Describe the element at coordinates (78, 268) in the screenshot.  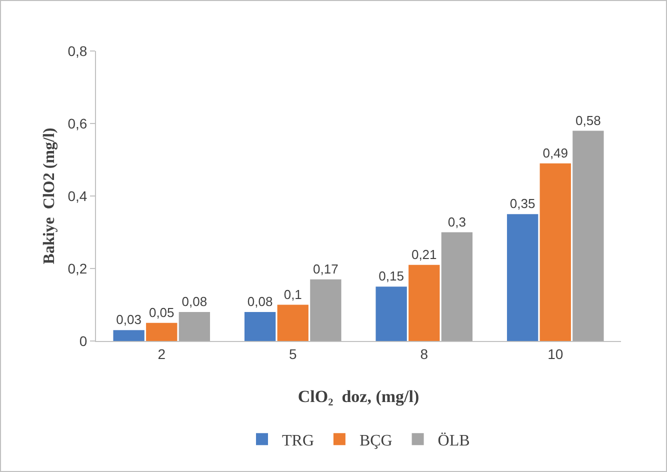
I see `y-tick-label: 0,2` at that location.